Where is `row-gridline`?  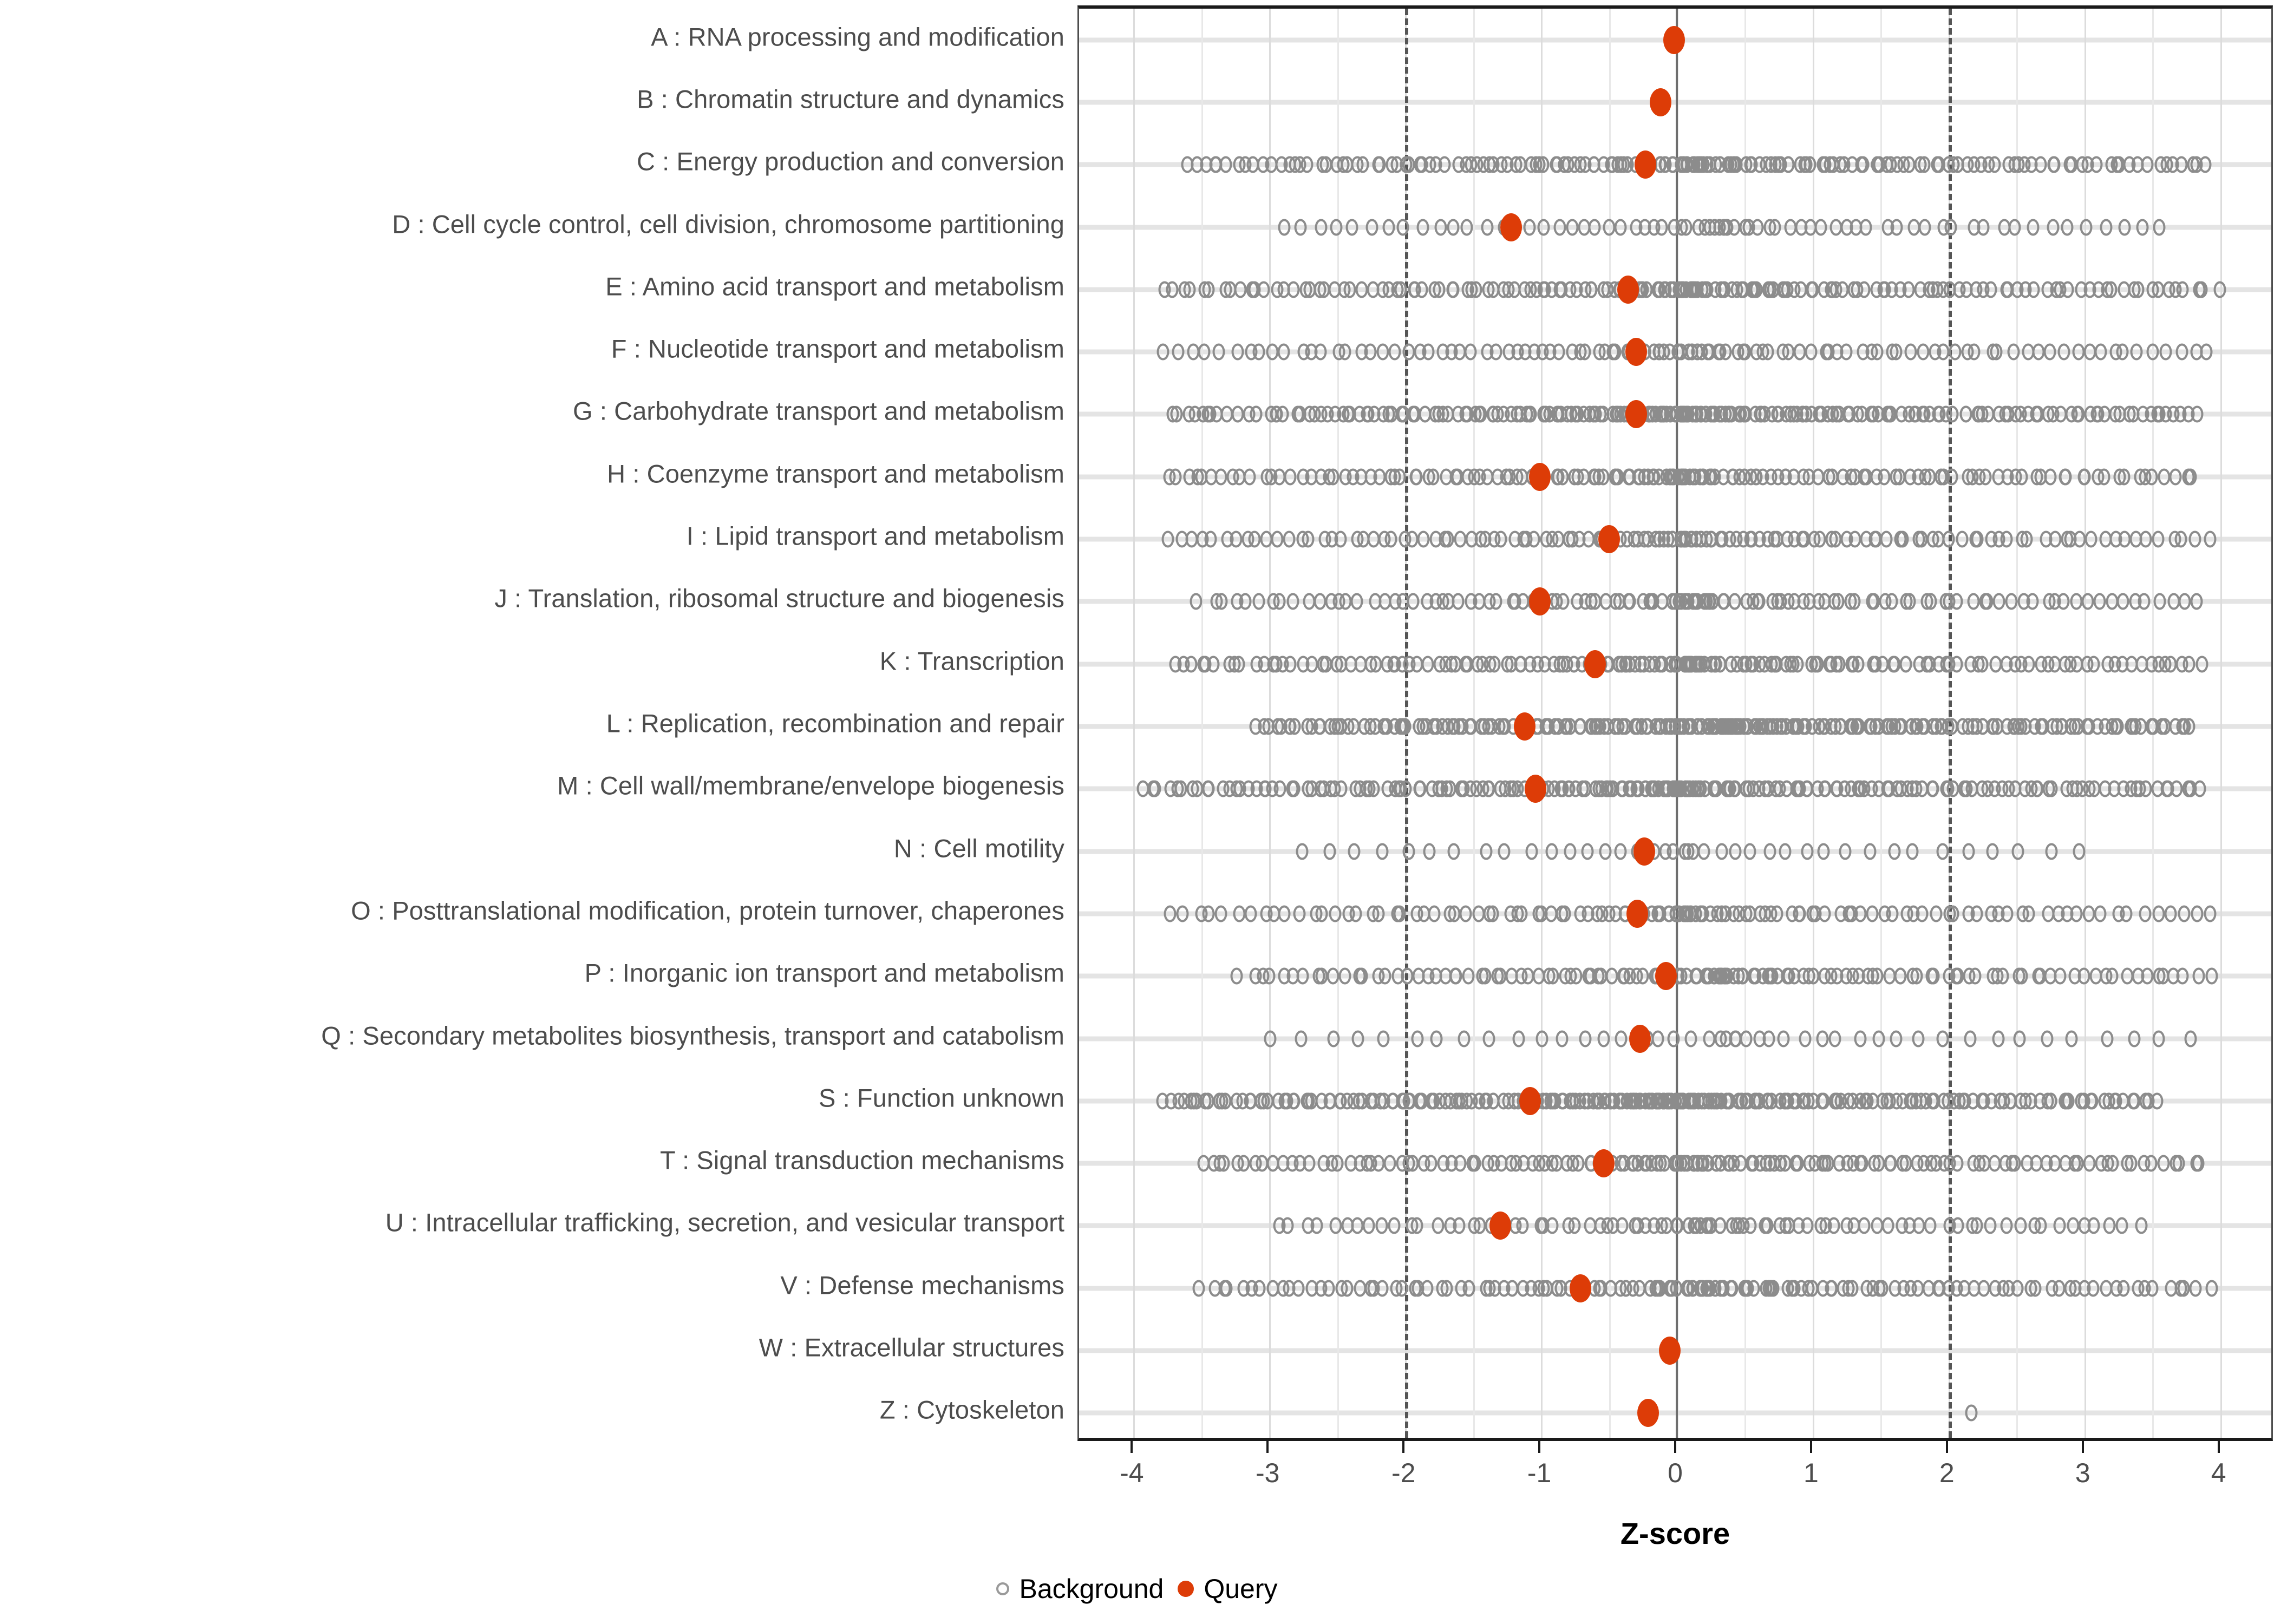 row-gridline is located at coordinates (1675, 103).